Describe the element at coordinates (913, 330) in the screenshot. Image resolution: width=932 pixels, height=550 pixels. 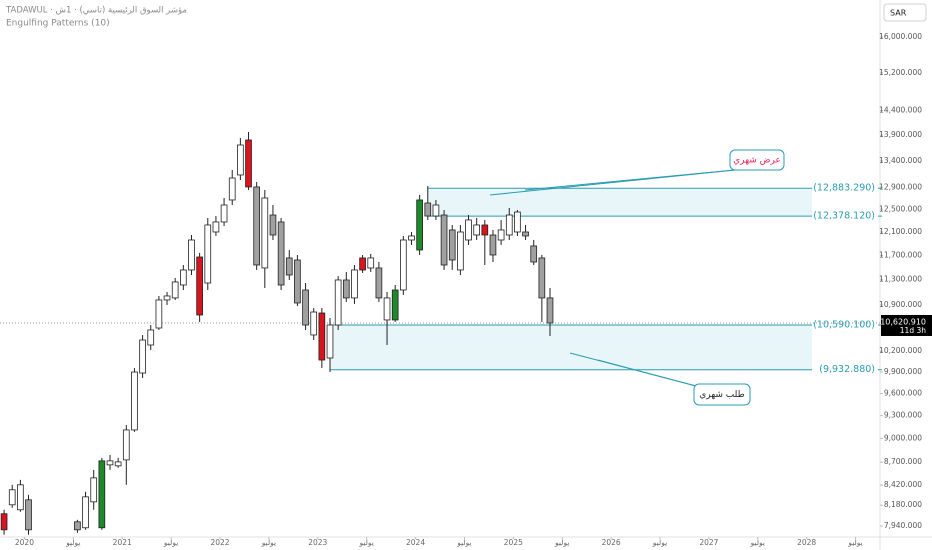
I see `countdown: 11d 3h` at that location.